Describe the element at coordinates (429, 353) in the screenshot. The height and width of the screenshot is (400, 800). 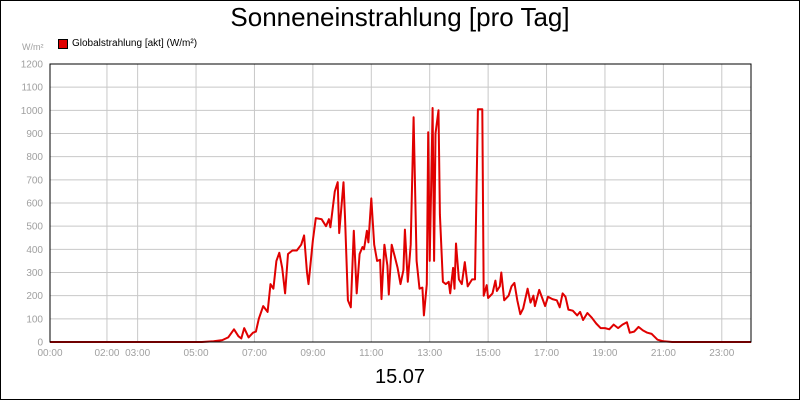
I see `x-tick-label-7: 13:00` at that location.